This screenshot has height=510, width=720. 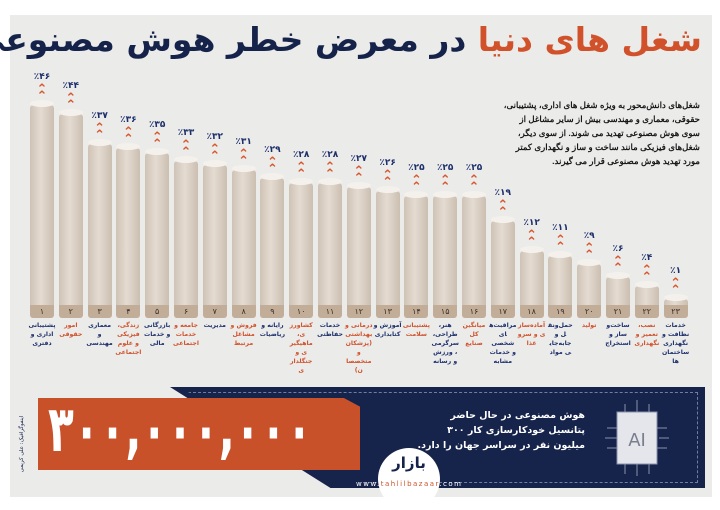 I want to click on category-label: تولید, so click(x=589, y=325).